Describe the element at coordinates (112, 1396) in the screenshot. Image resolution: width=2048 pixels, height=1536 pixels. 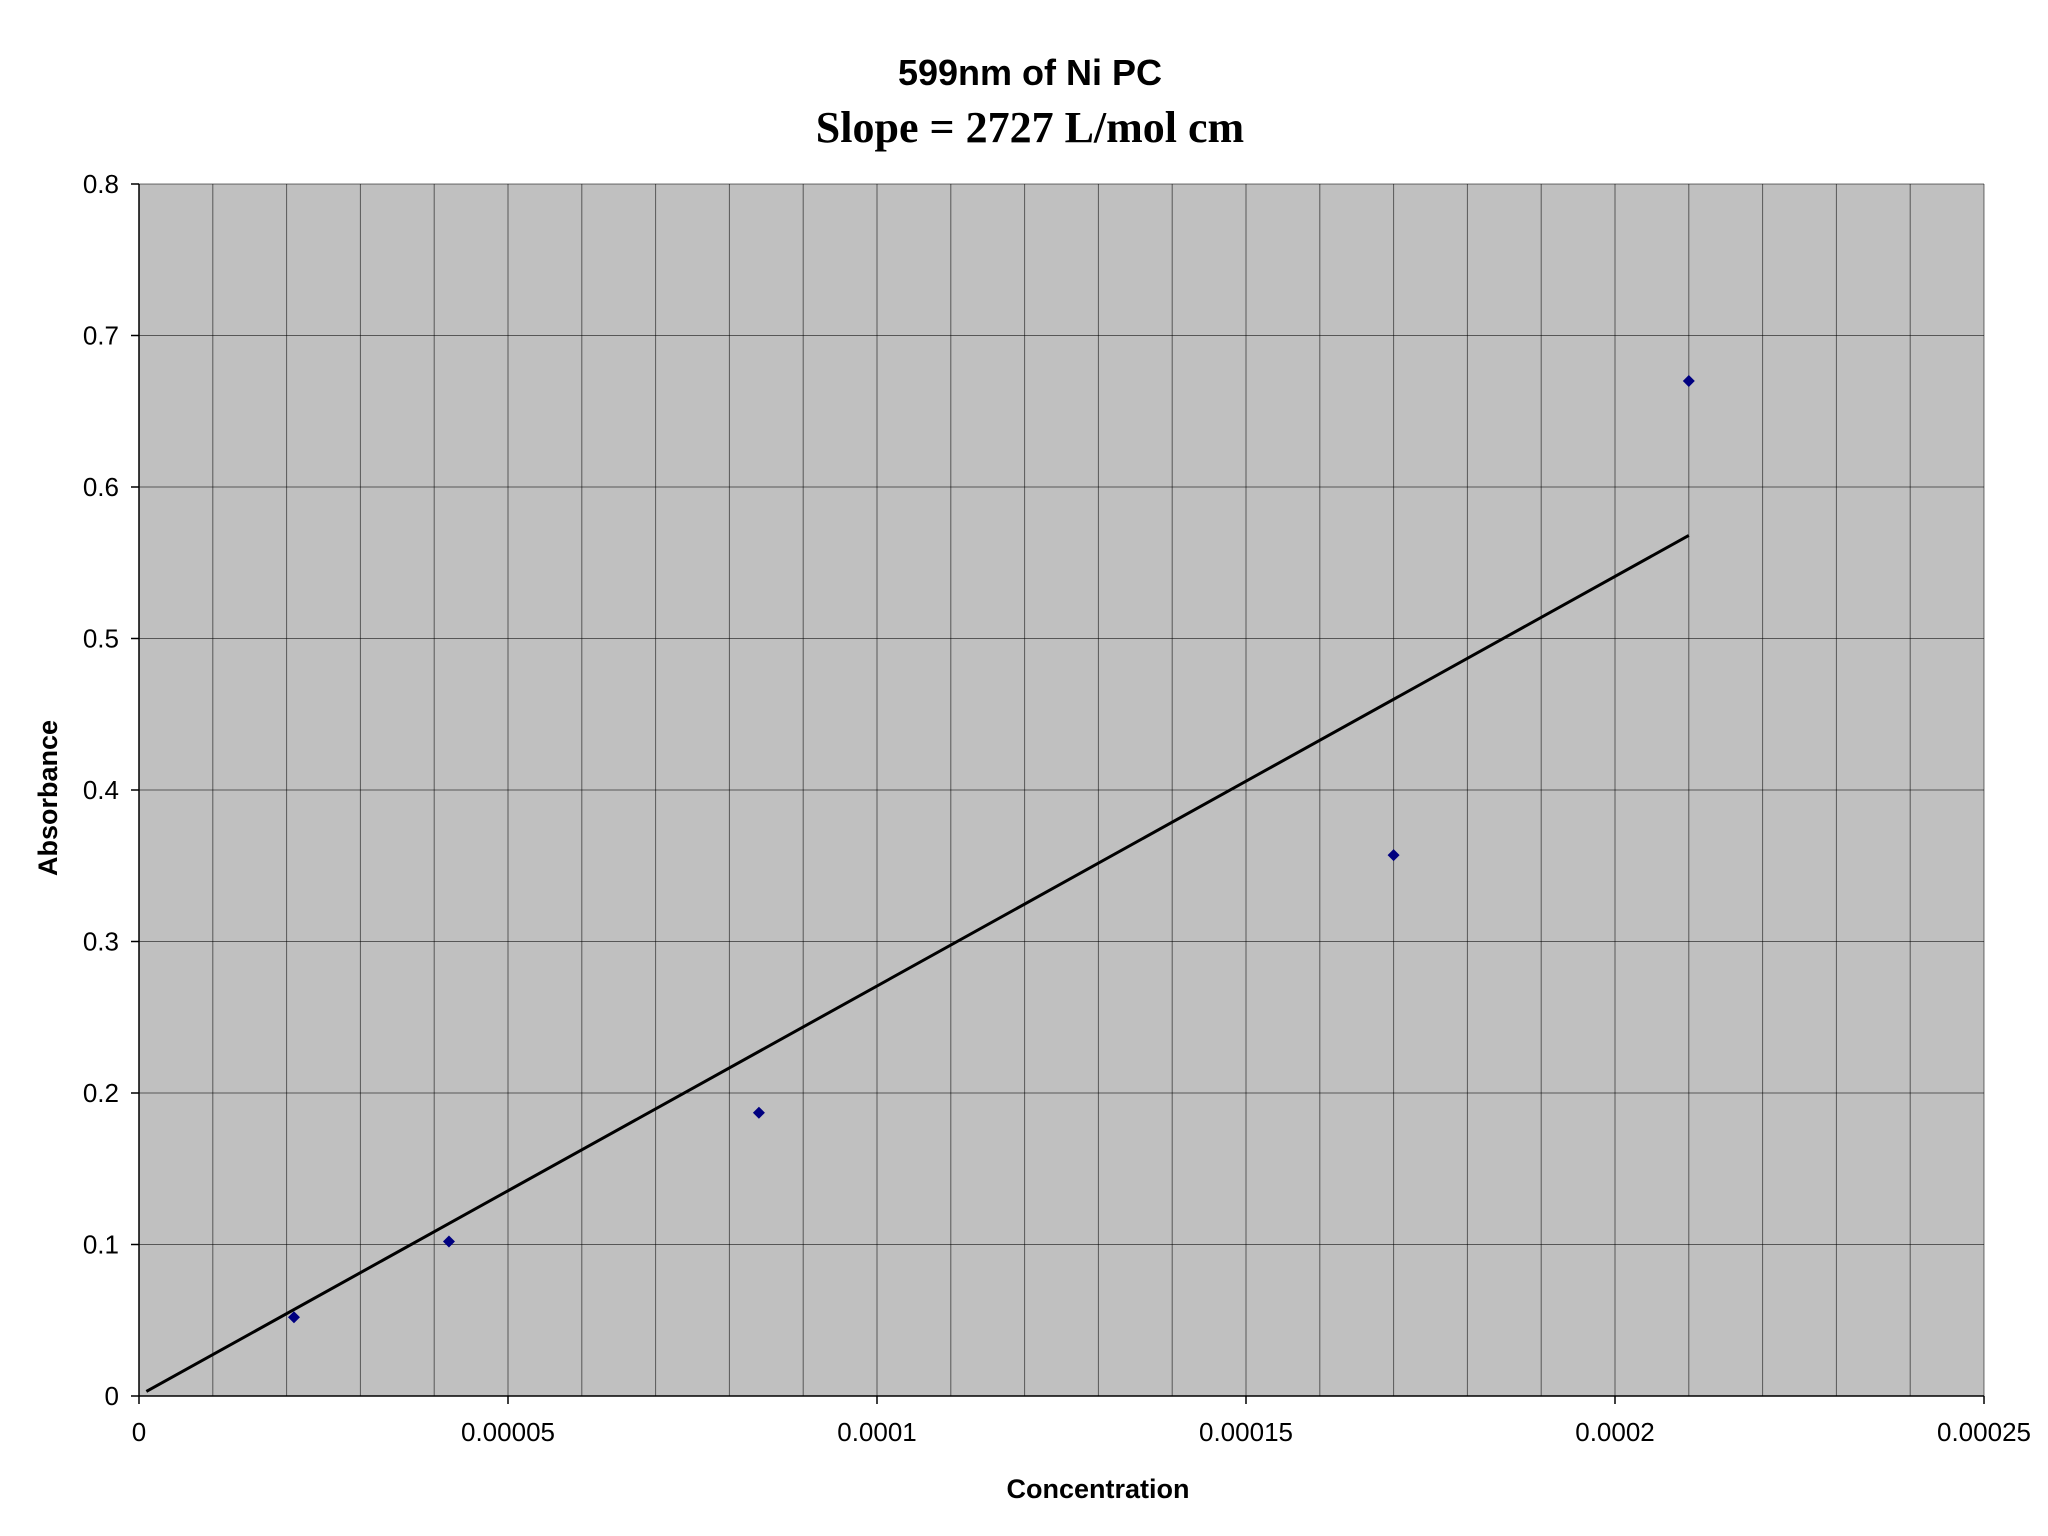
I see `y-tick-label: 0` at that location.